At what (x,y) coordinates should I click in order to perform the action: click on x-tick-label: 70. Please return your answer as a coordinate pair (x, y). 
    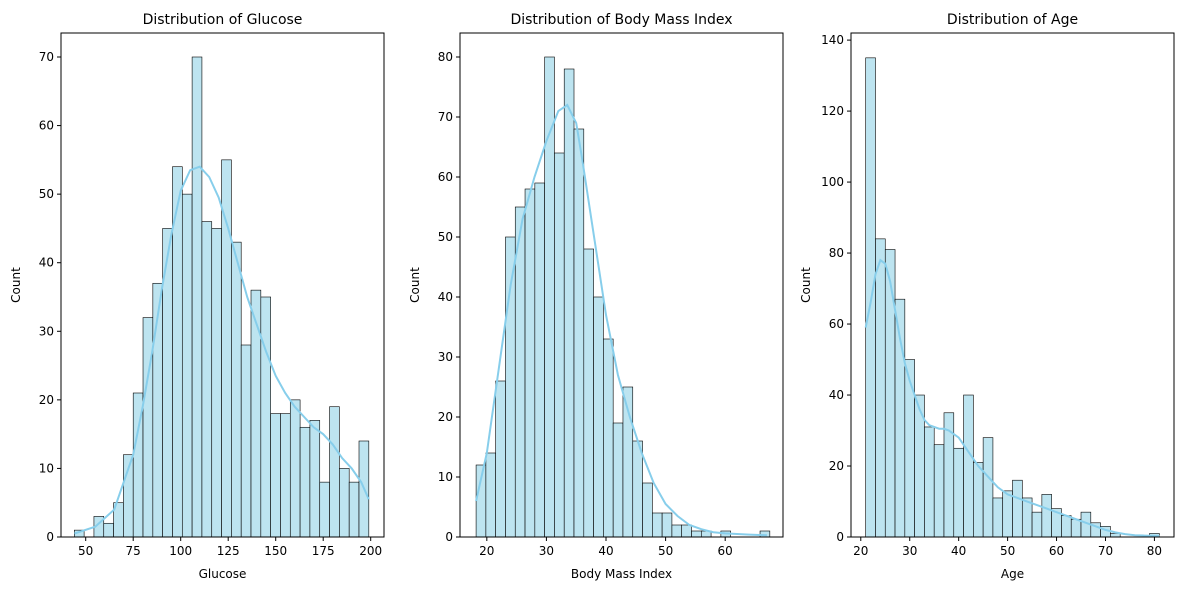
    Looking at the image, I should click on (1105, 551).